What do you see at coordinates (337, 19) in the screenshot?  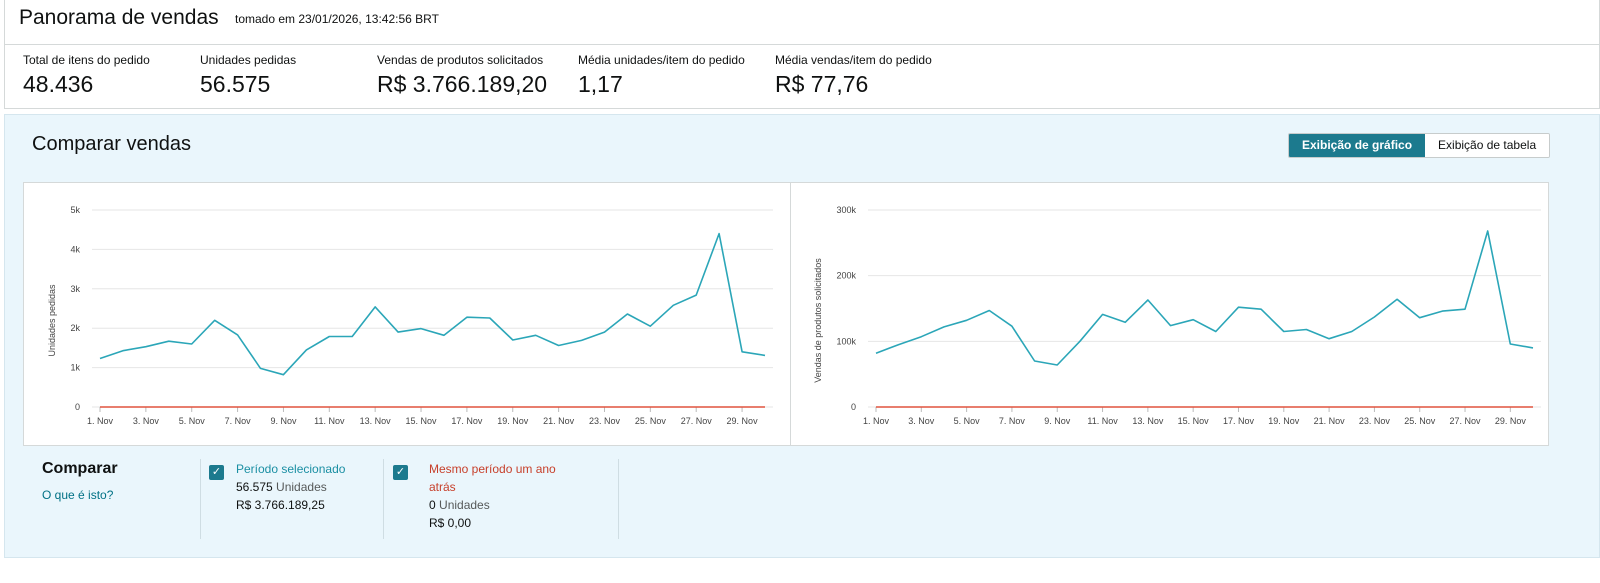 I see `timestamp: tomado em 23/01/2026, 13:42:56 BRT` at bounding box center [337, 19].